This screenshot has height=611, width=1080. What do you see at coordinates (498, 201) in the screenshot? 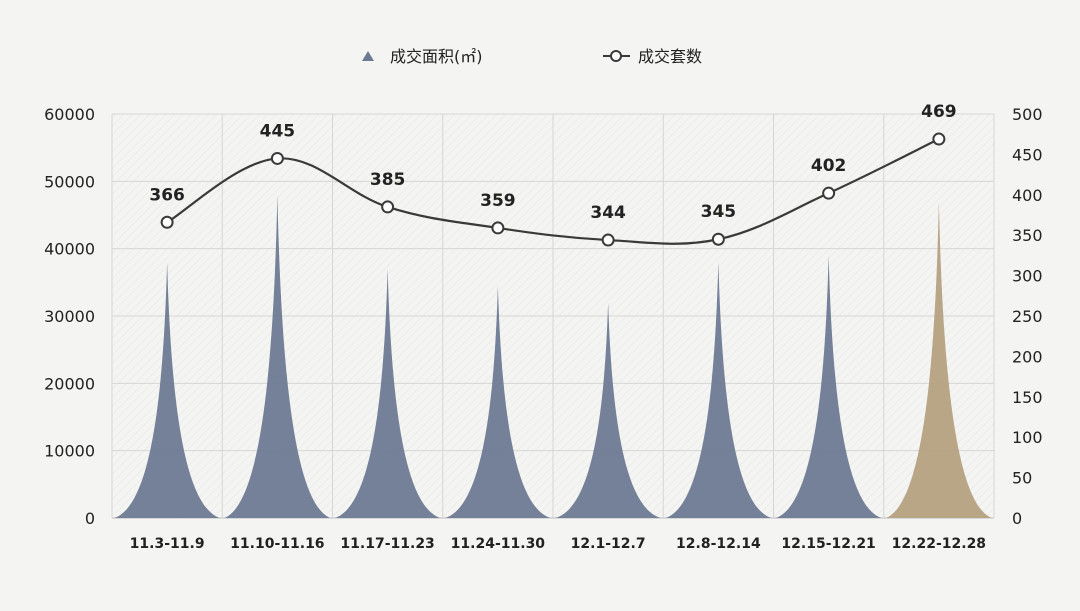
I see `data-label-3: 359` at bounding box center [498, 201].